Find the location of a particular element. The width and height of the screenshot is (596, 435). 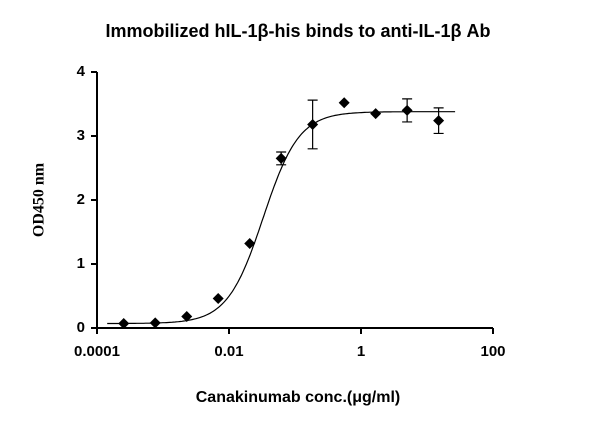

y-tick-label: 2 is located at coordinates (81, 199).